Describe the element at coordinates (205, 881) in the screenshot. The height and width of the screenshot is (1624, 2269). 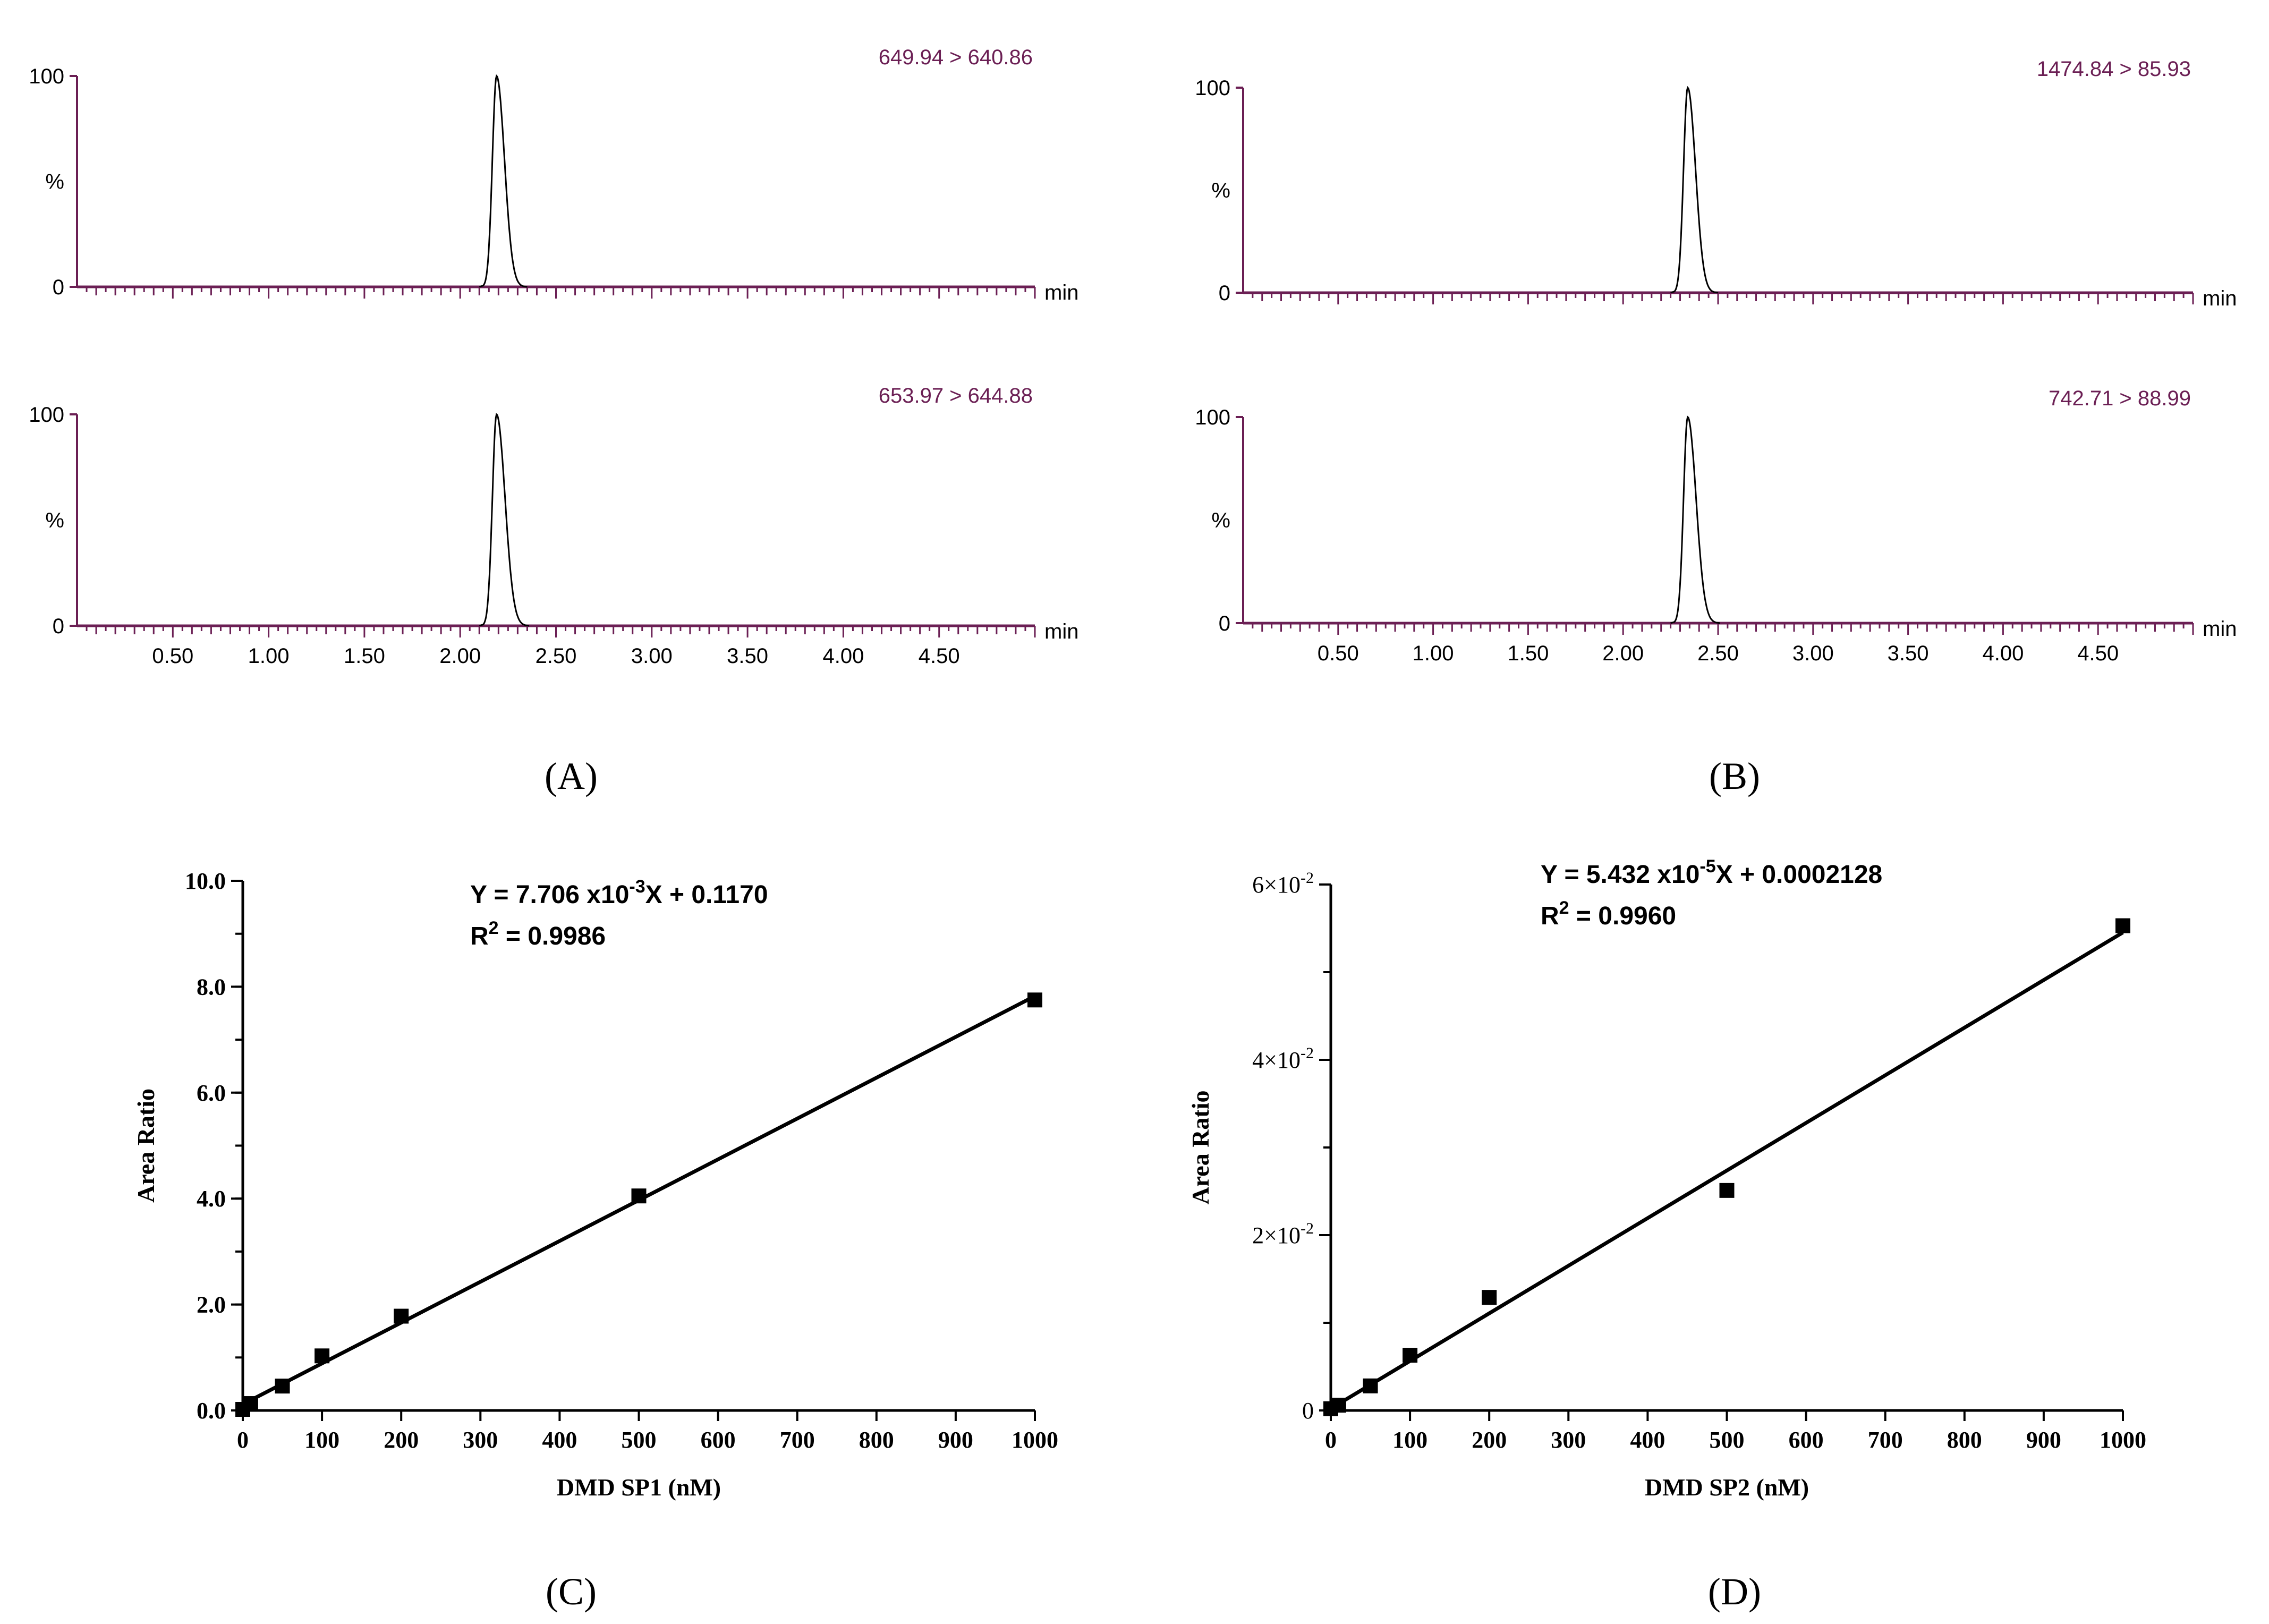
I see `y-tick-label: 10.0` at that location.